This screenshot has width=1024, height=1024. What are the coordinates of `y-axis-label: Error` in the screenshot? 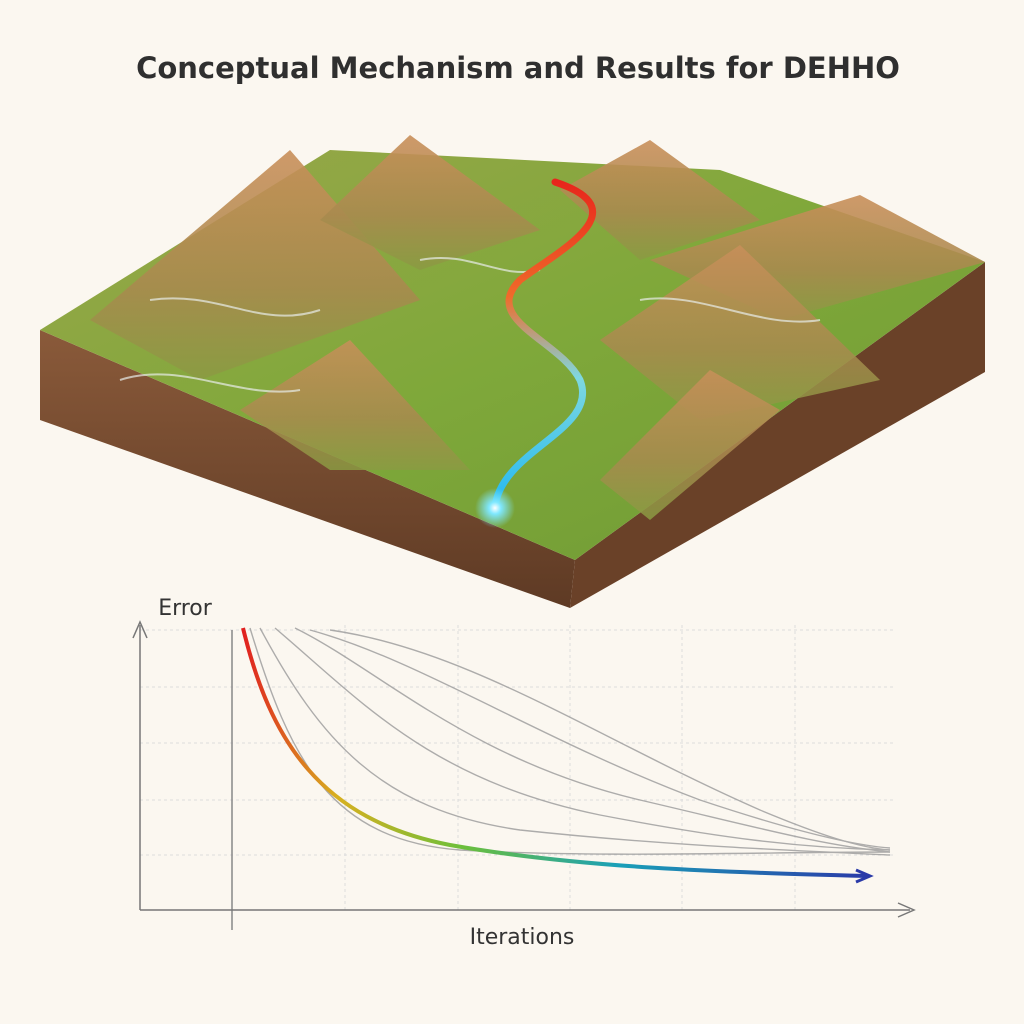 It's located at (185, 608).